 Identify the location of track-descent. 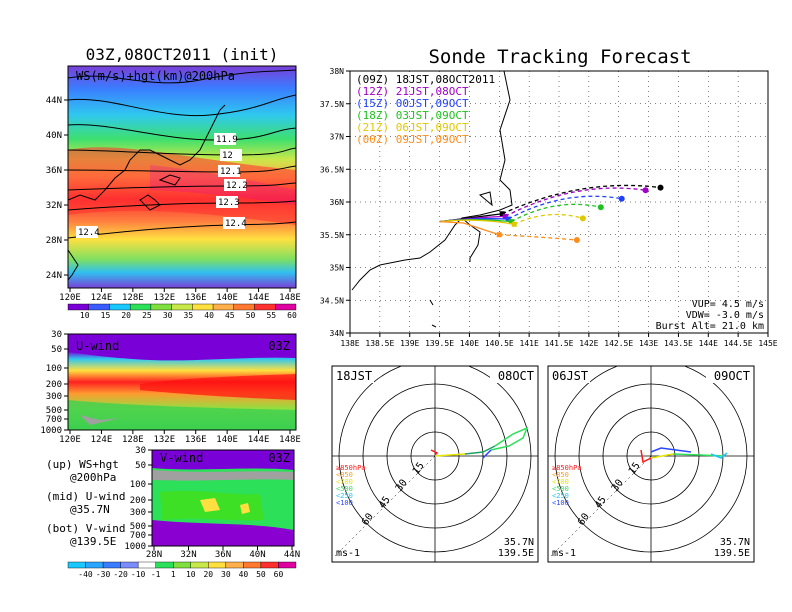
(548, 219).